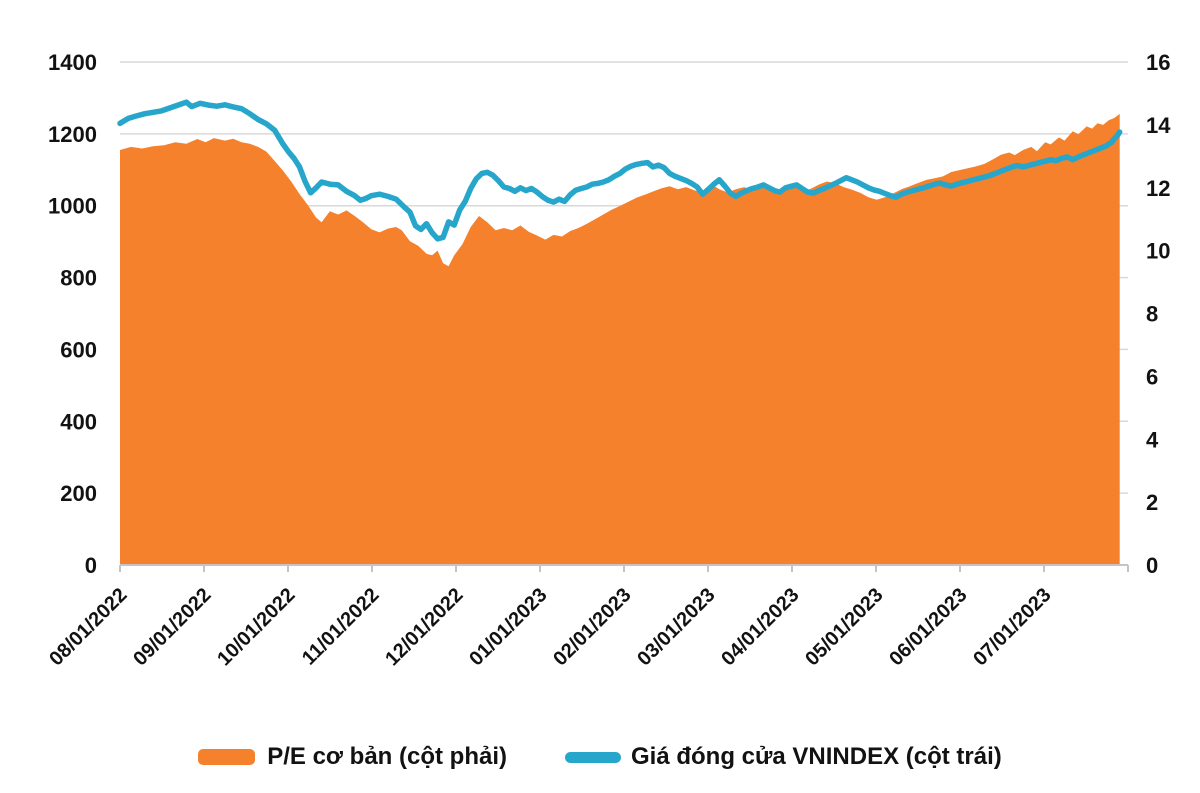 The height and width of the screenshot is (793, 1200). I want to click on right-axis-tick-label: 12, so click(1158, 188).